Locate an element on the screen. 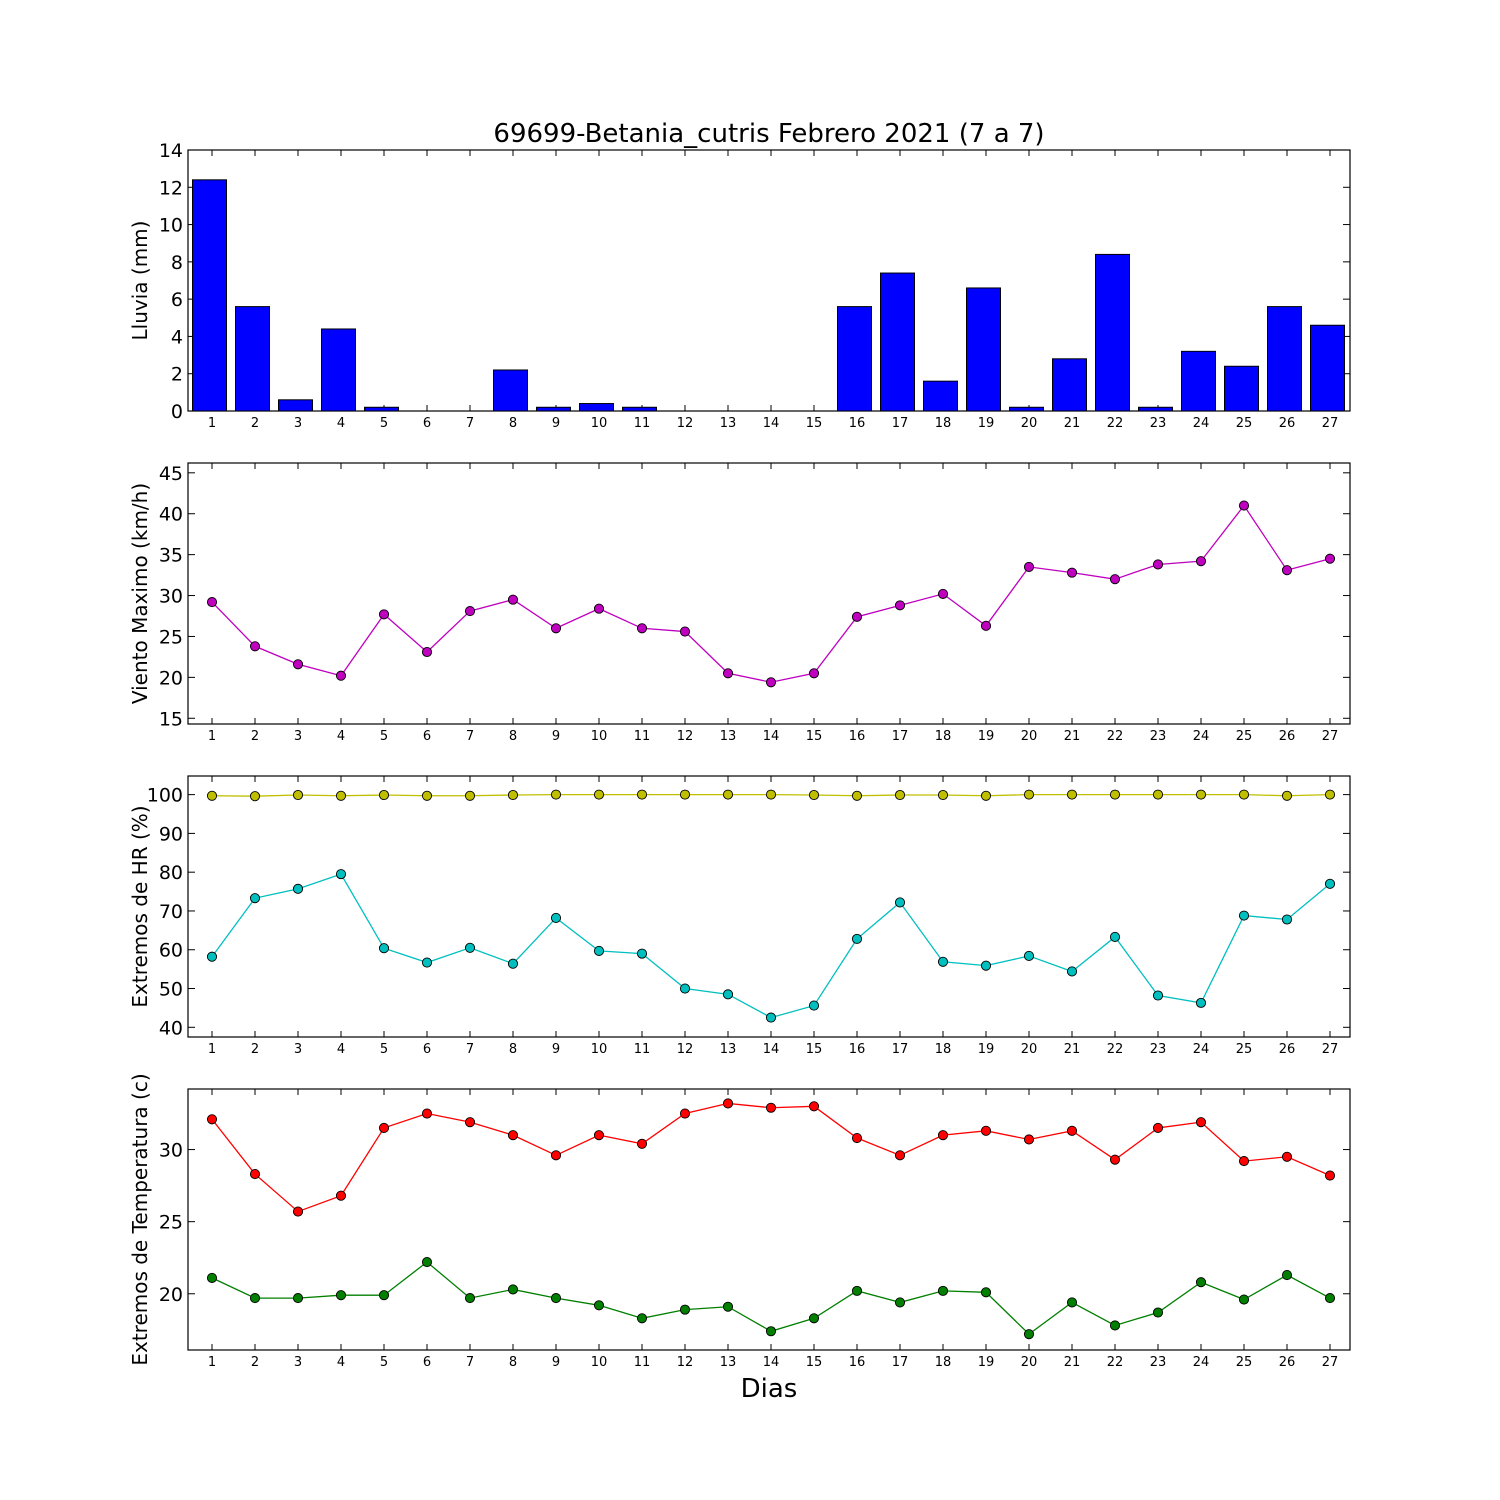 The image size is (1500, 1500). y-tick-label: 20 is located at coordinates (171, 1295).